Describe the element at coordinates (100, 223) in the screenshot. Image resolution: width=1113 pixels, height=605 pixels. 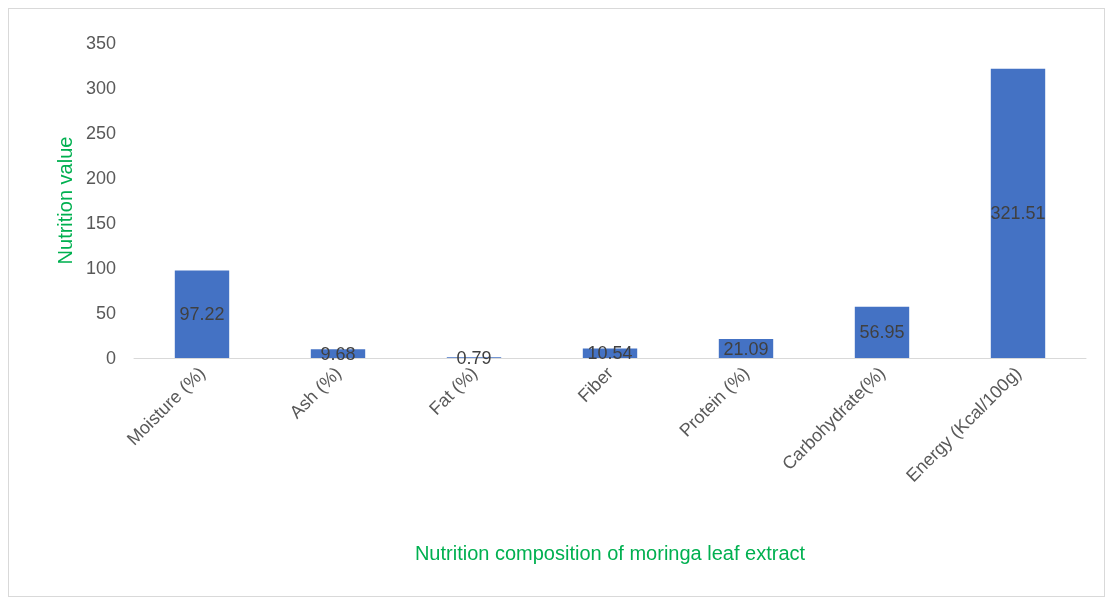
I see `y-tick-label: 150` at that location.